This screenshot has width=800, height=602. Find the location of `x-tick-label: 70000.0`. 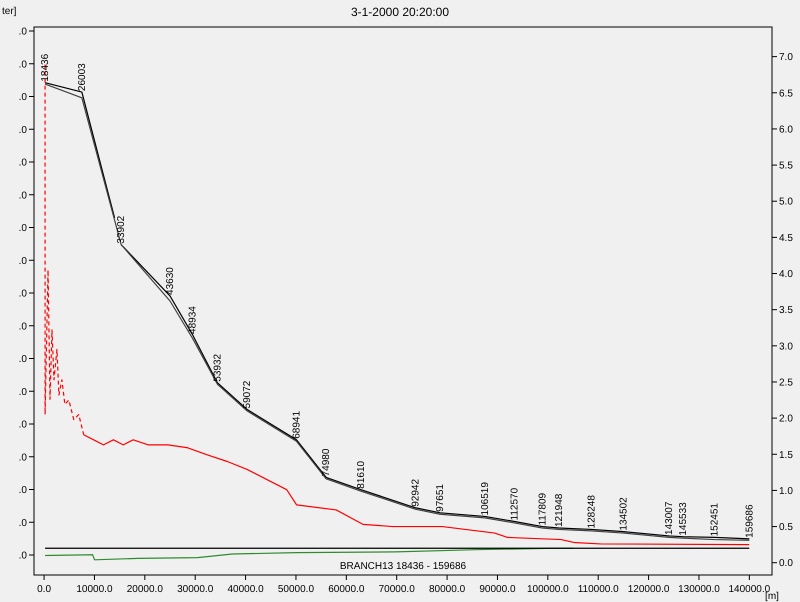

x-tick-label: 70000.0 is located at coordinates (397, 589).